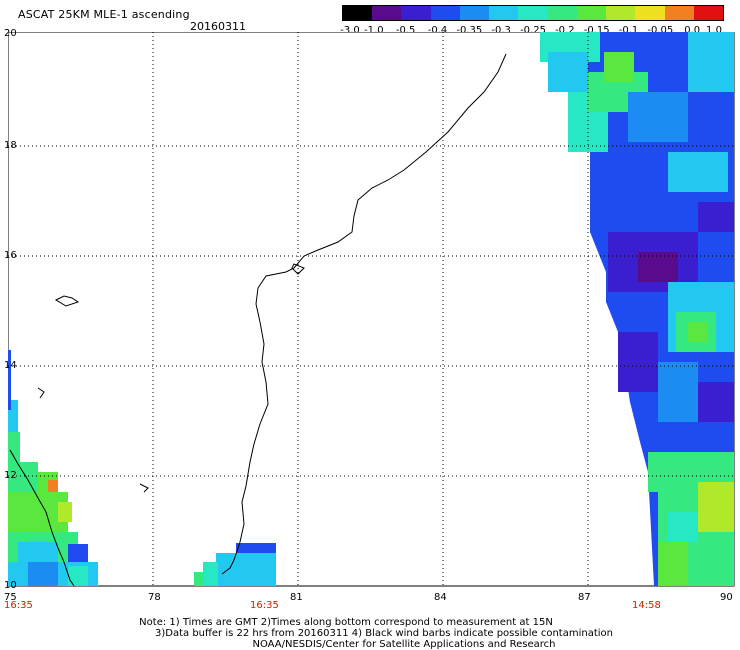  Describe the element at coordinates (646, 605) in the screenshot. I see `pass-time-right: 14:58` at that location.